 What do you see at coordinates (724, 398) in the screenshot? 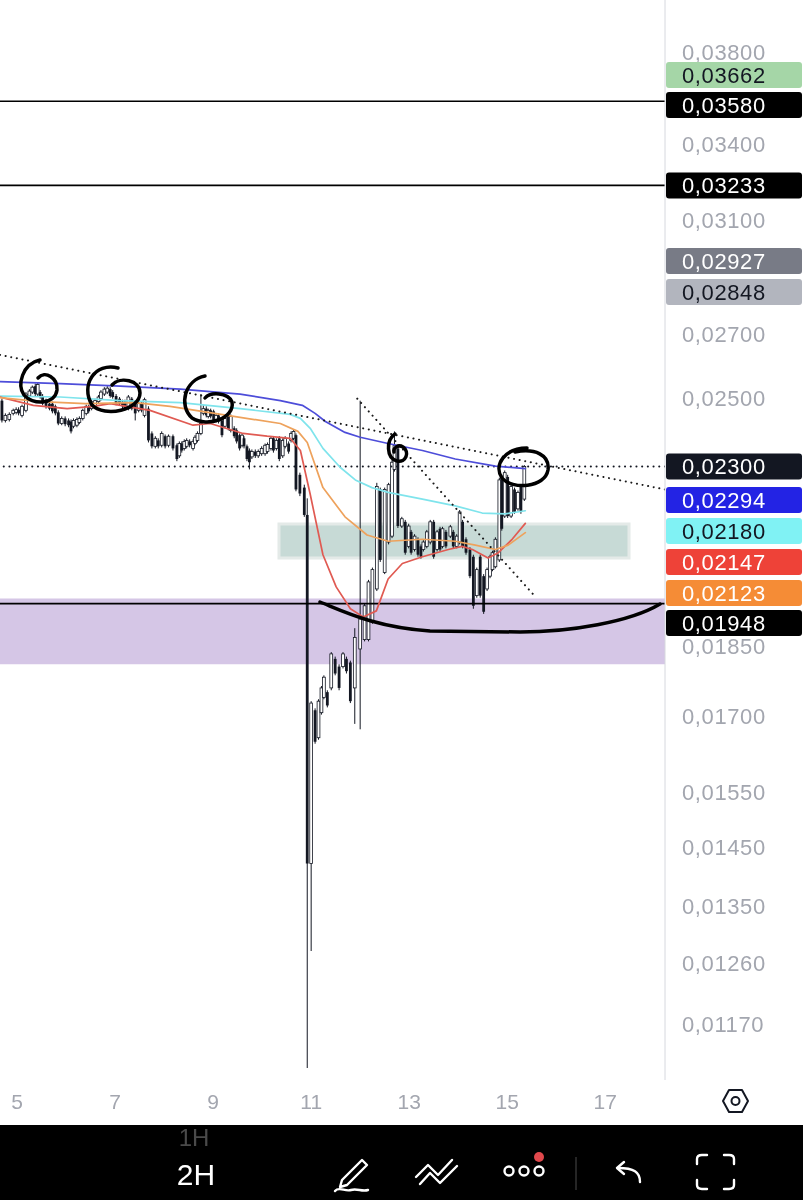
I see `y-tick-label: 0,02500` at bounding box center [724, 398].